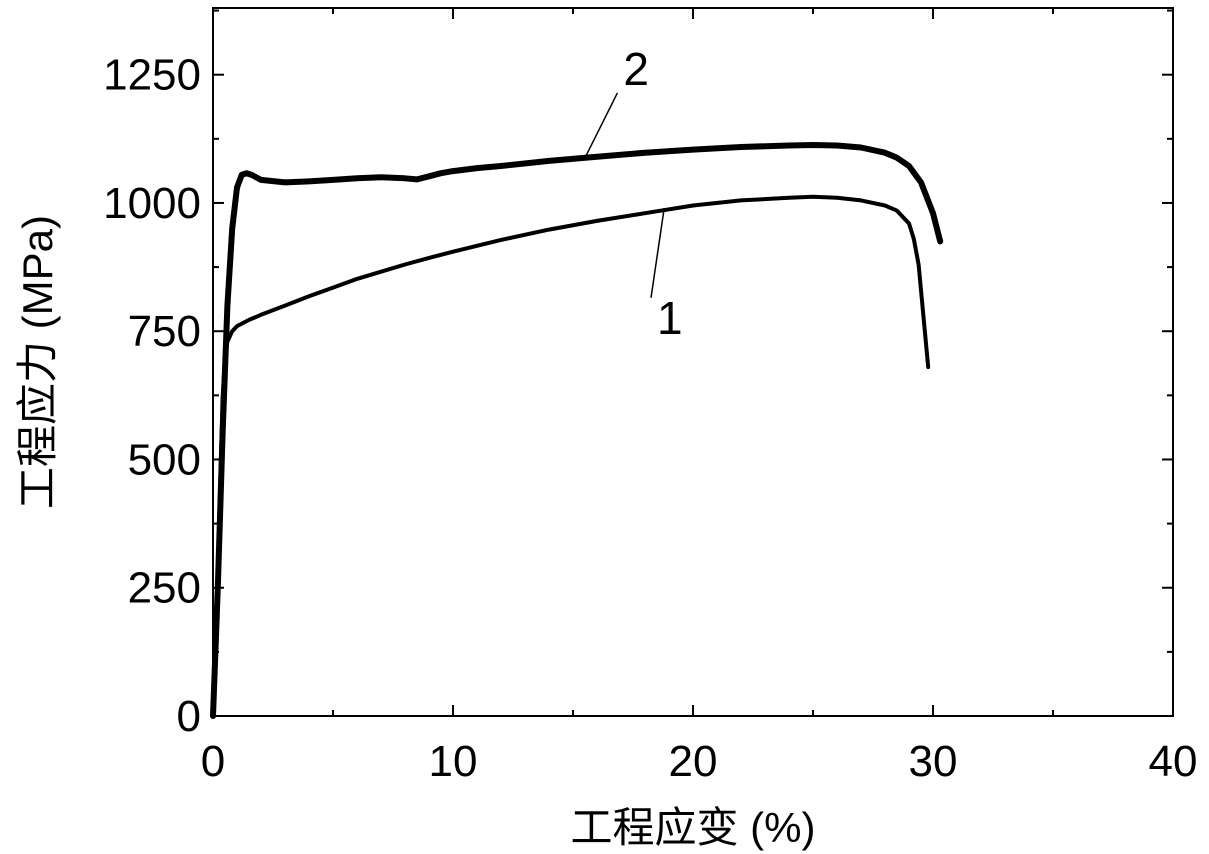  Describe the element at coordinates (693, 761) in the screenshot. I see `x-tick-label: 20` at that location.